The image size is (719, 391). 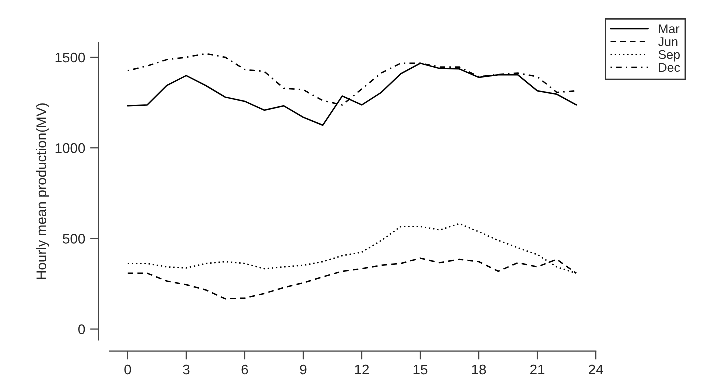 I want to click on y-tick-label: 1500, so click(x=71, y=57).